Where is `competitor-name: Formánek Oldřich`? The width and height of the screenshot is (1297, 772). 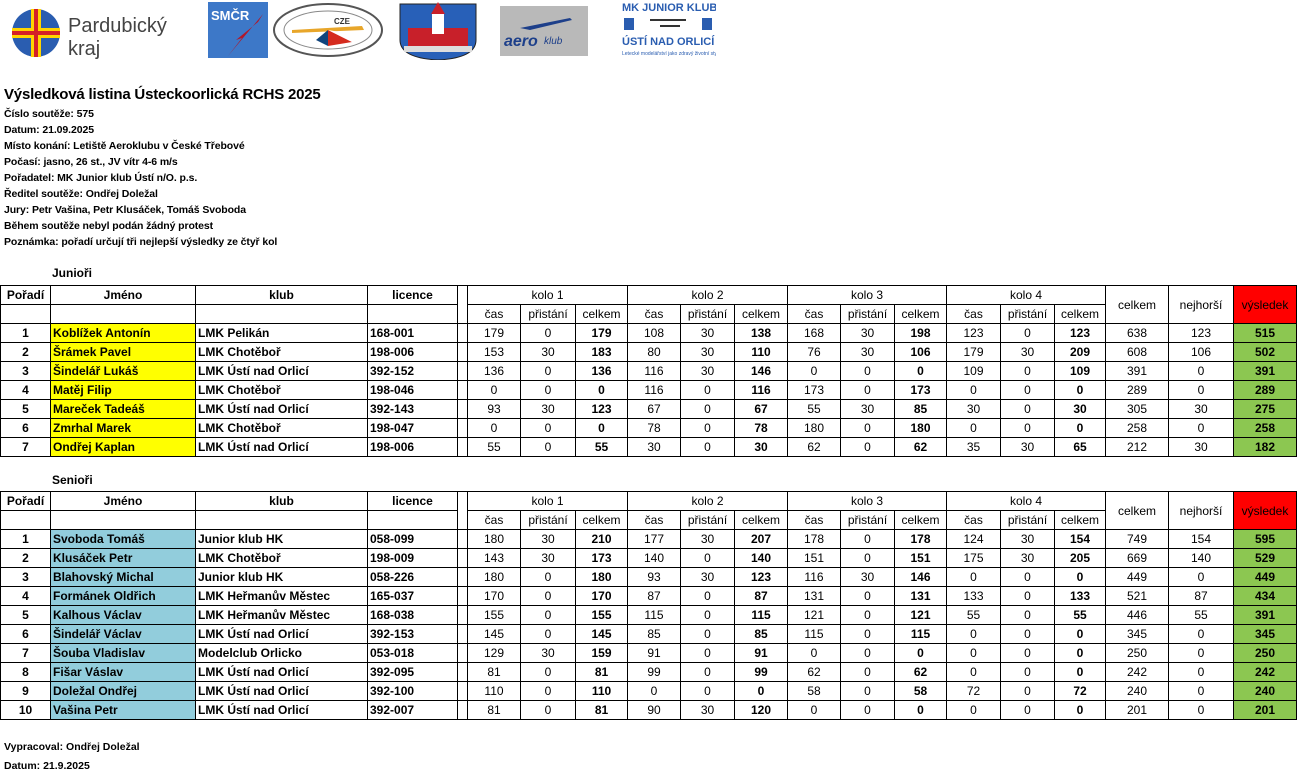 competitor-name: Formánek Oldřich is located at coordinates (123, 596).